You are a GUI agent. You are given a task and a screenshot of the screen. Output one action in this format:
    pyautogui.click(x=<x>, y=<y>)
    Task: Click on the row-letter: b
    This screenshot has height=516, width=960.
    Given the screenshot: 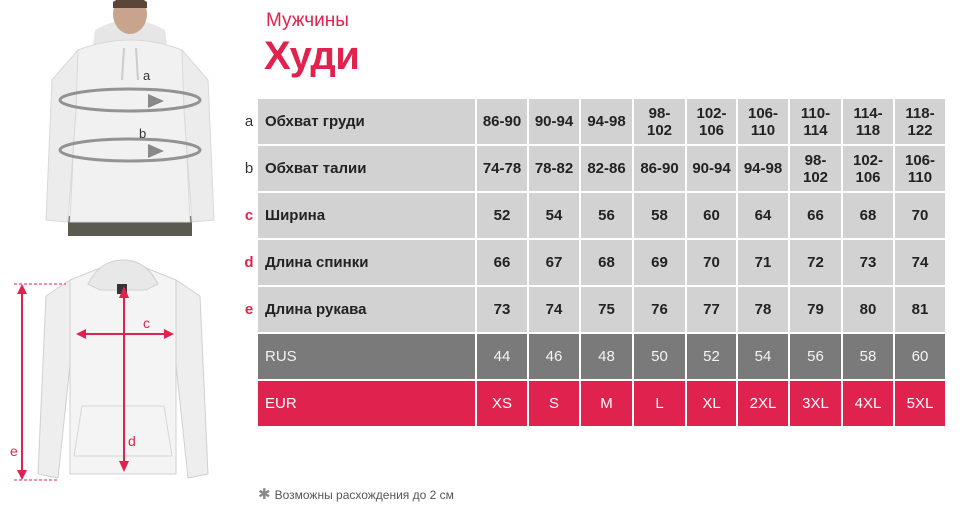 What is the action you would take?
    pyautogui.click(x=249, y=168)
    